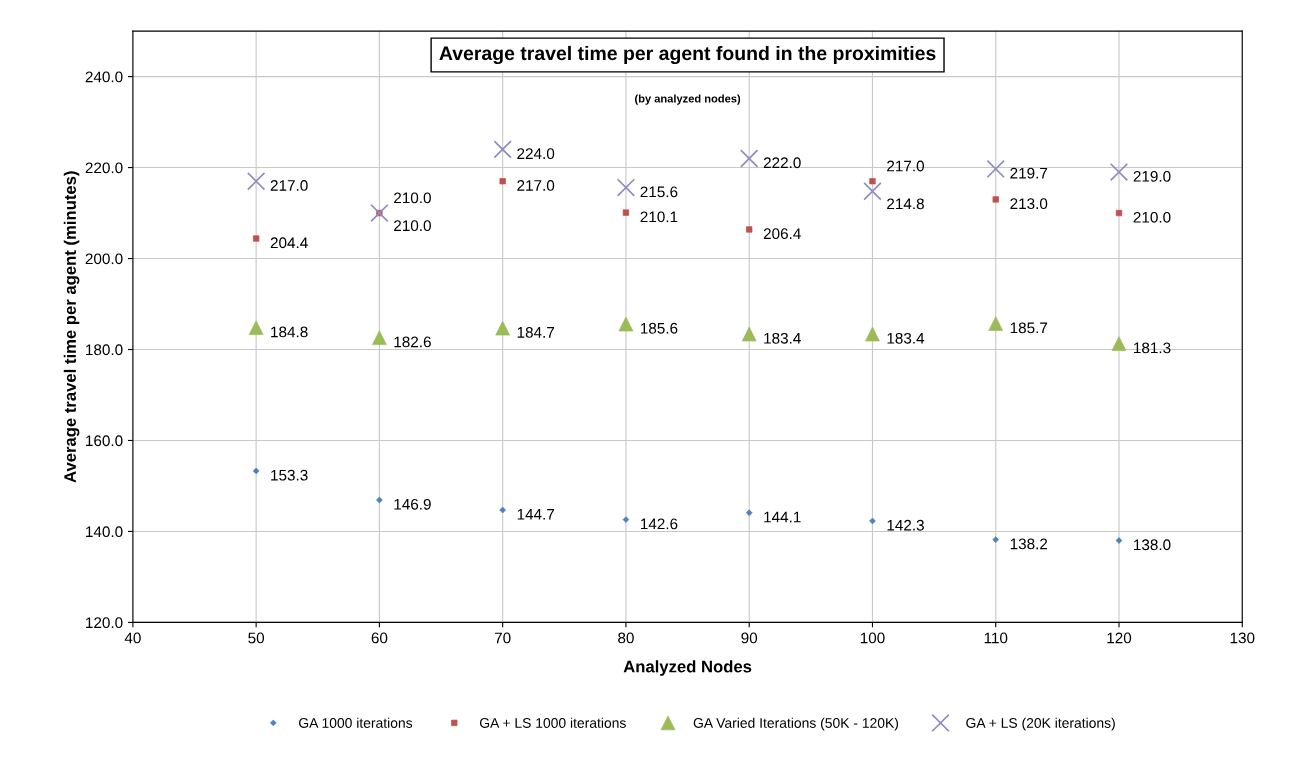 Image resolution: width=1290 pixels, height=778 pixels. Describe the element at coordinates (256, 638) in the screenshot. I see `x-tick-label: 50` at that location.